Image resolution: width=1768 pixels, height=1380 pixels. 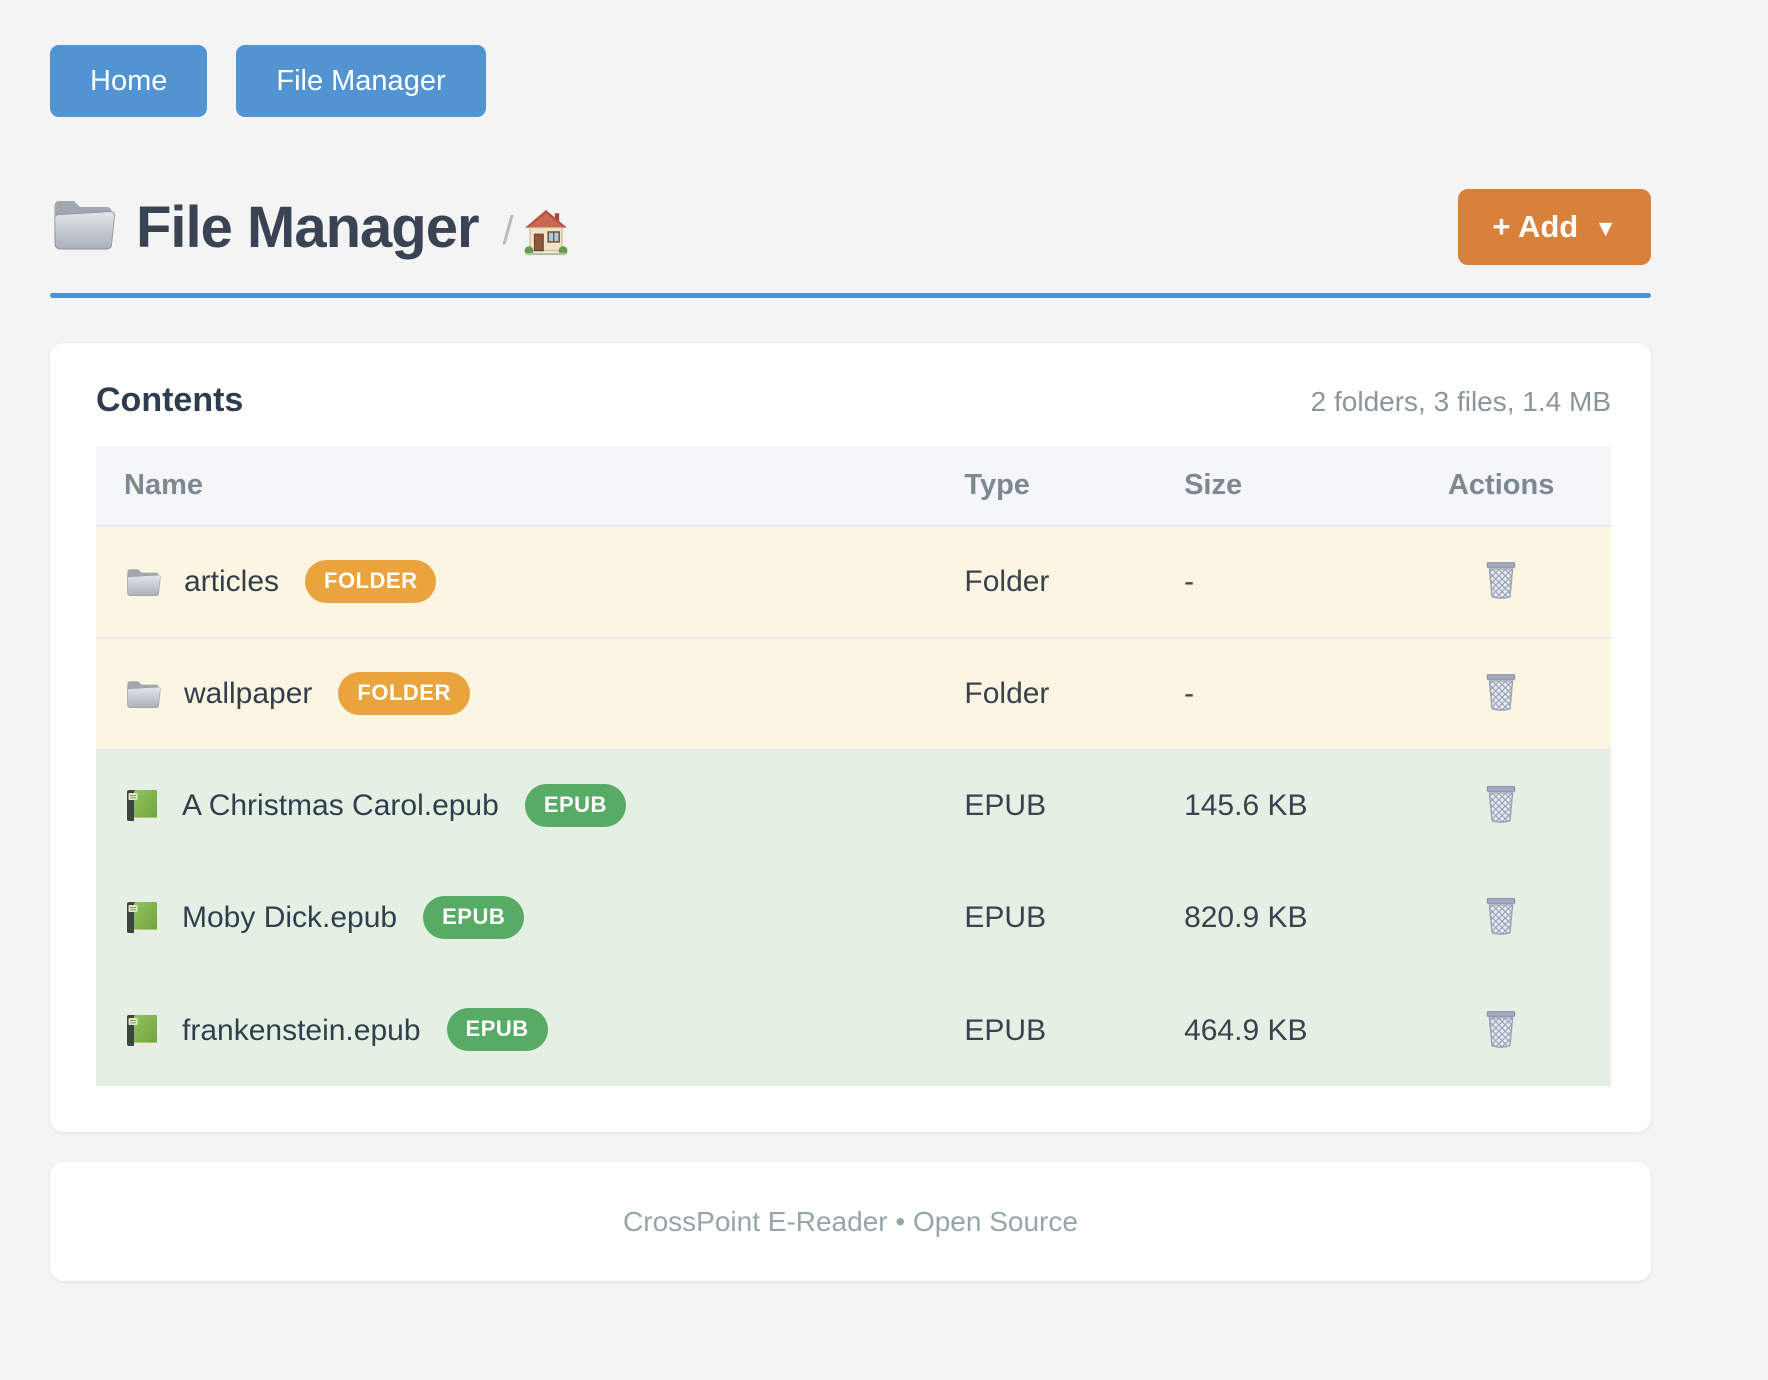 I want to click on add-button: + Add ▼, so click(x=1554, y=227).